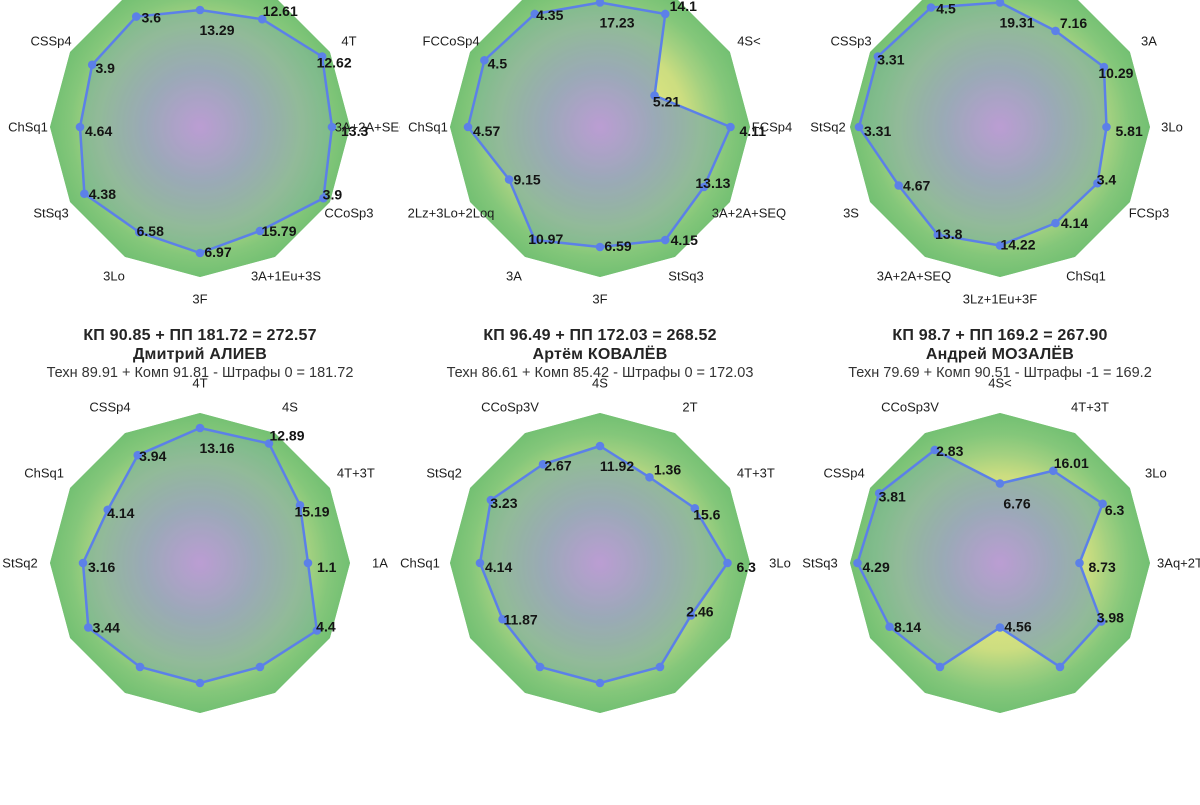  What do you see at coordinates (892, 496) in the screenshot?
I see `element-score-value: 3.81` at bounding box center [892, 496].